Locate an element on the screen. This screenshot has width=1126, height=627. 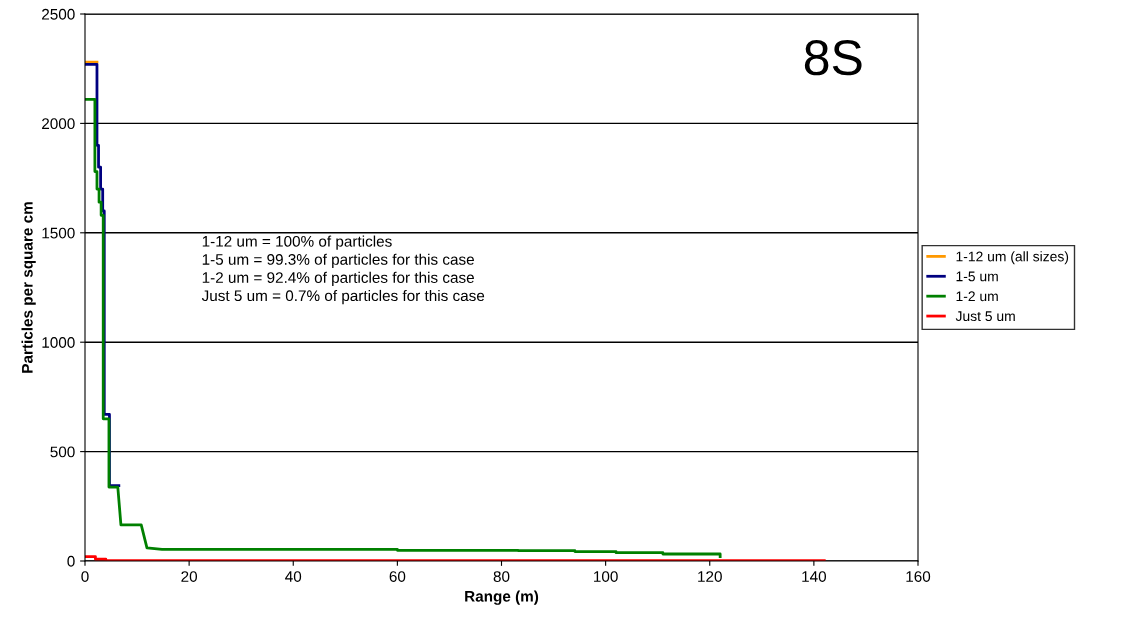
legend-label: Just 5 um is located at coordinates (985, 316).